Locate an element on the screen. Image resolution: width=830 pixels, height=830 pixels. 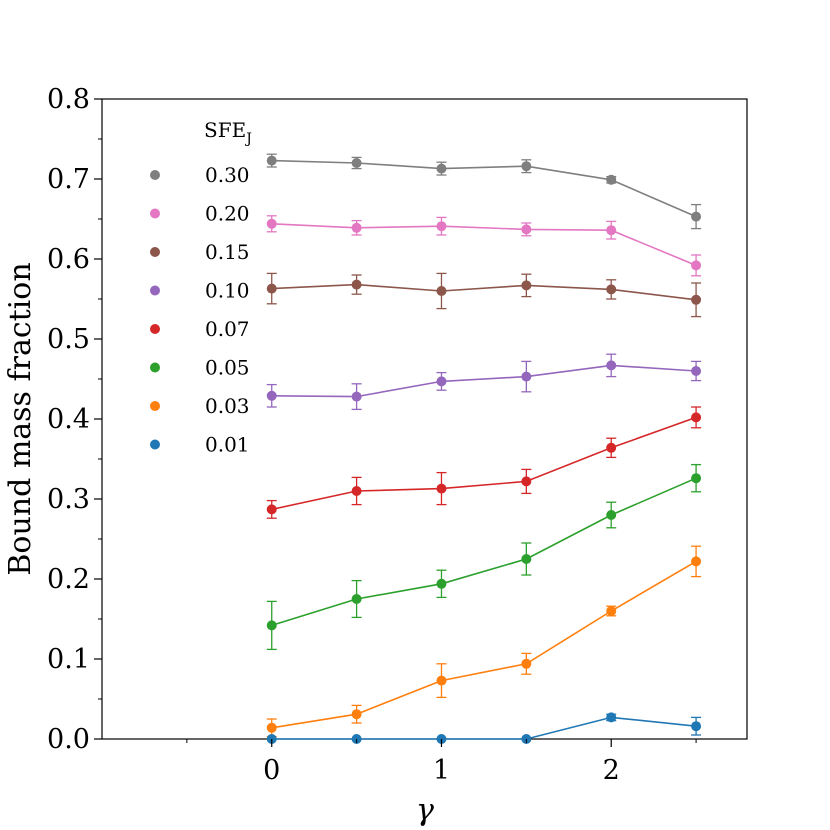
y-tick-label: 0.6 is located at coordinates (68, 259).